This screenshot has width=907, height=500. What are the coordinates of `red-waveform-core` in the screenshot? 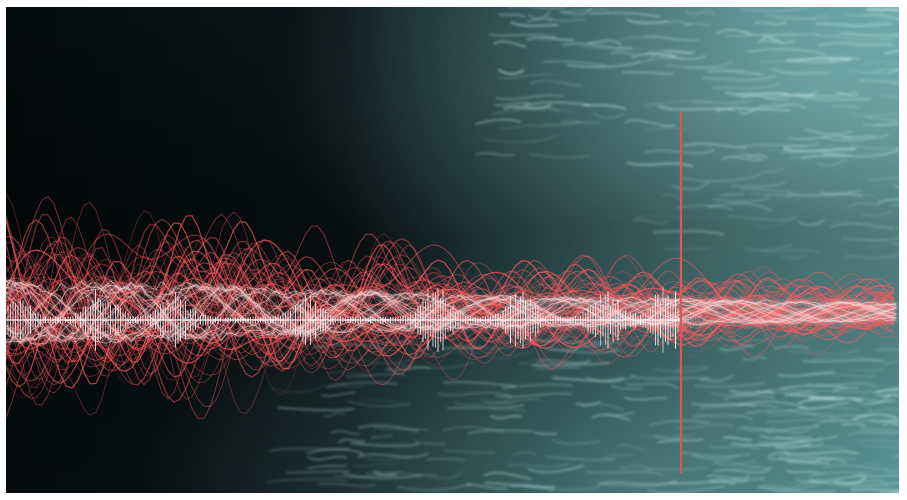 It's located at (451, 313).